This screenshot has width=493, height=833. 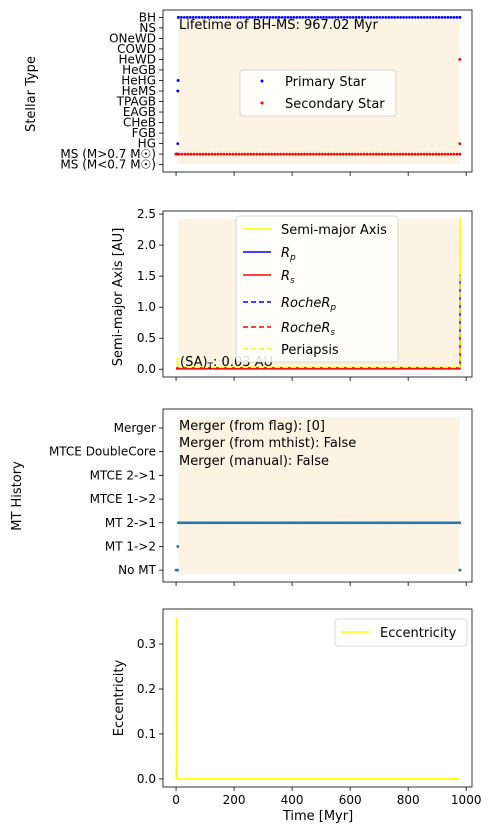 I want to click on y-tick-label: NS, so click(x=147, y=28).